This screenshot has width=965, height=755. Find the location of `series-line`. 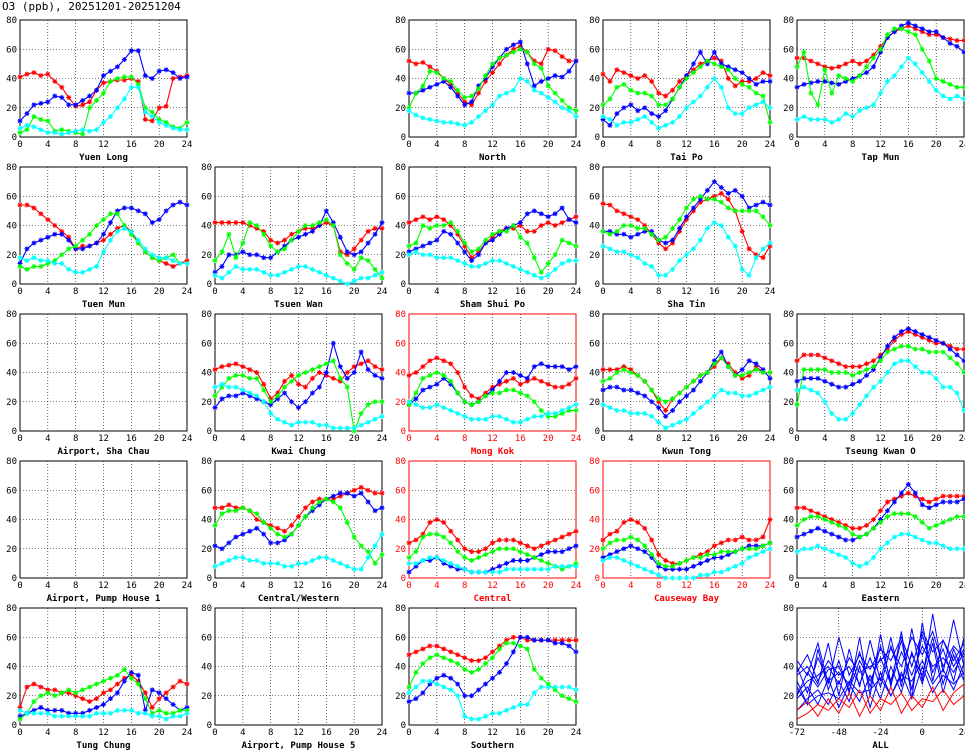

series-line is located at coordinates (880, 664).